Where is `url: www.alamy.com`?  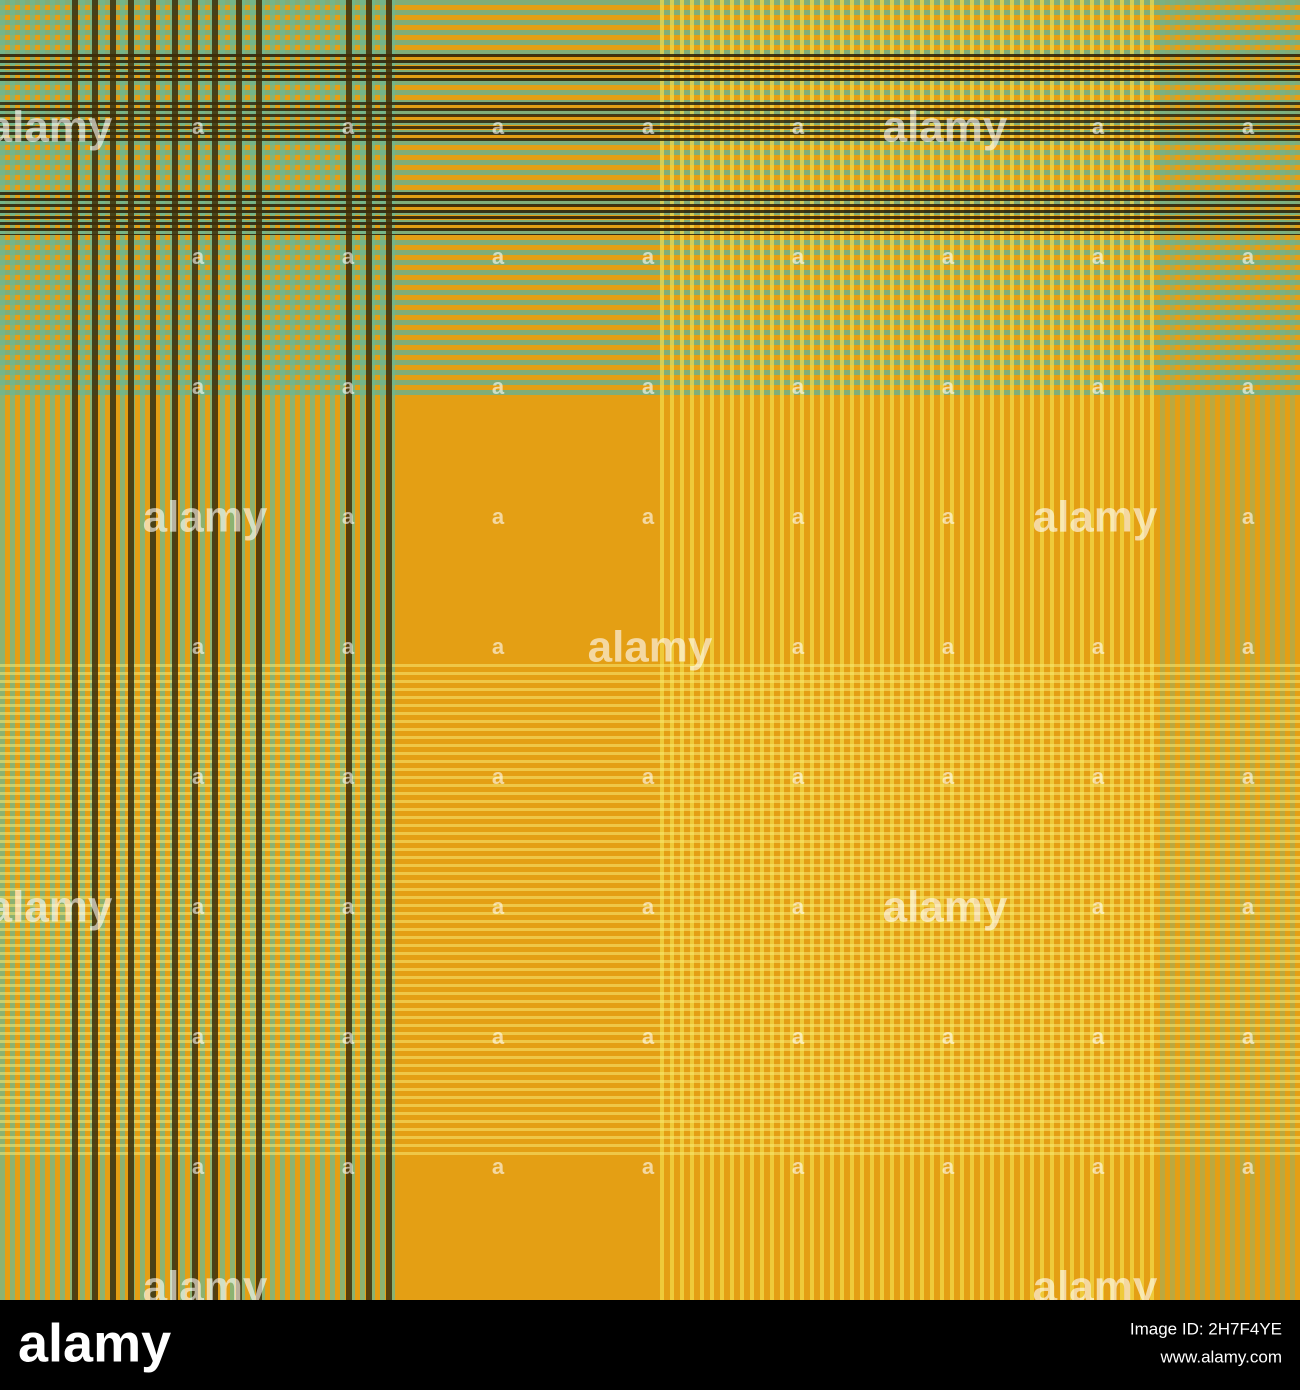 url: www.alamy.com is located at coordinates (1220, 1356).